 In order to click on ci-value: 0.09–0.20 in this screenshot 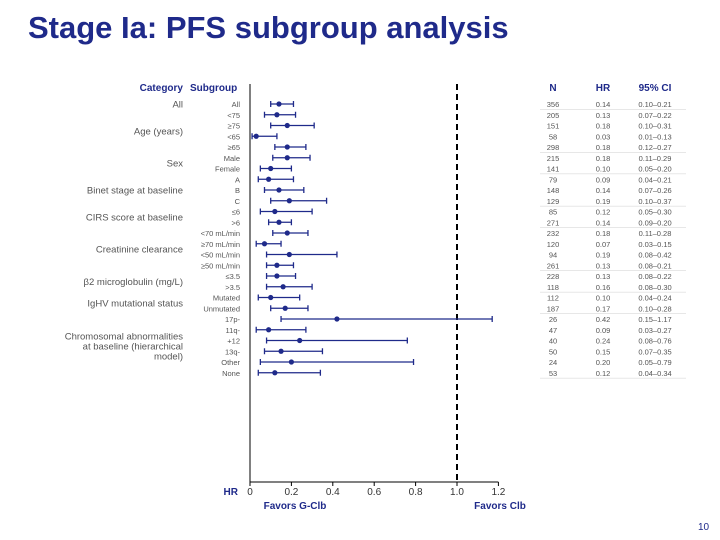, I will do `click(654, 222)`.